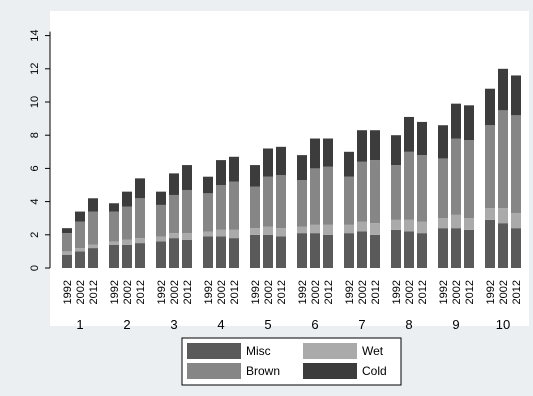 This screenshot has height=396, width=533. What do you see at coordinates (267, 324) in the screenshot?
I see `x-group-label: 5` at bounding box center [267, 324].